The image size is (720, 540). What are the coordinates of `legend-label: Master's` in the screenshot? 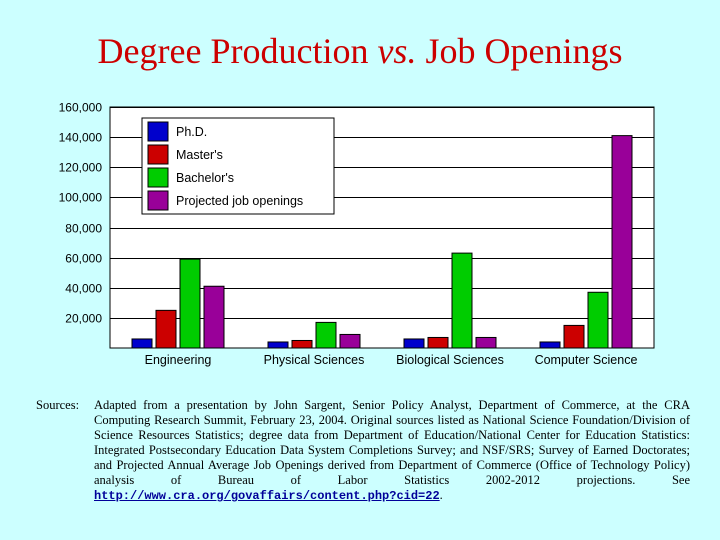 It's located at (199, 155).